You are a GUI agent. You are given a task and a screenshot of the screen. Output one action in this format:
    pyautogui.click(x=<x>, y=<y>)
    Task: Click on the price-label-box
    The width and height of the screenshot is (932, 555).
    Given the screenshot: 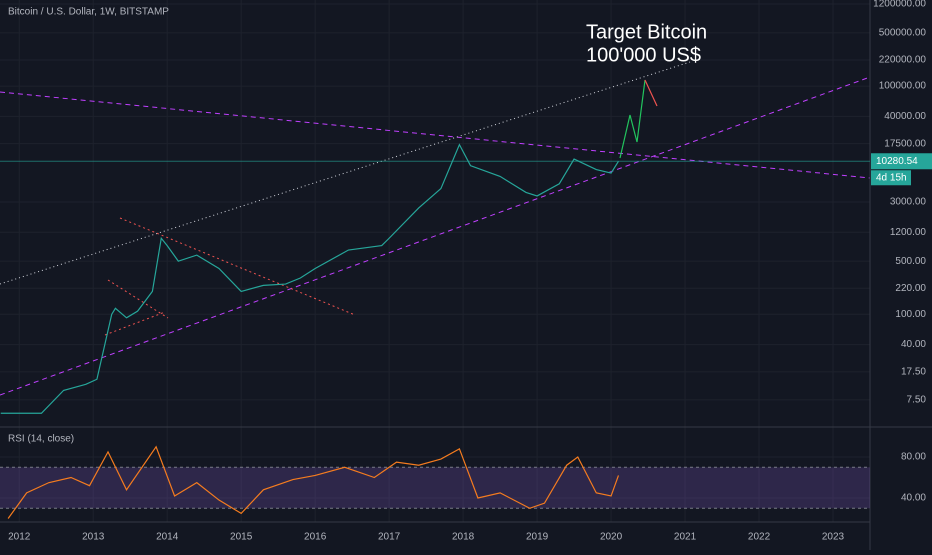 What is the action you would take?
    pyautogui.click(x=901, y=161)
    